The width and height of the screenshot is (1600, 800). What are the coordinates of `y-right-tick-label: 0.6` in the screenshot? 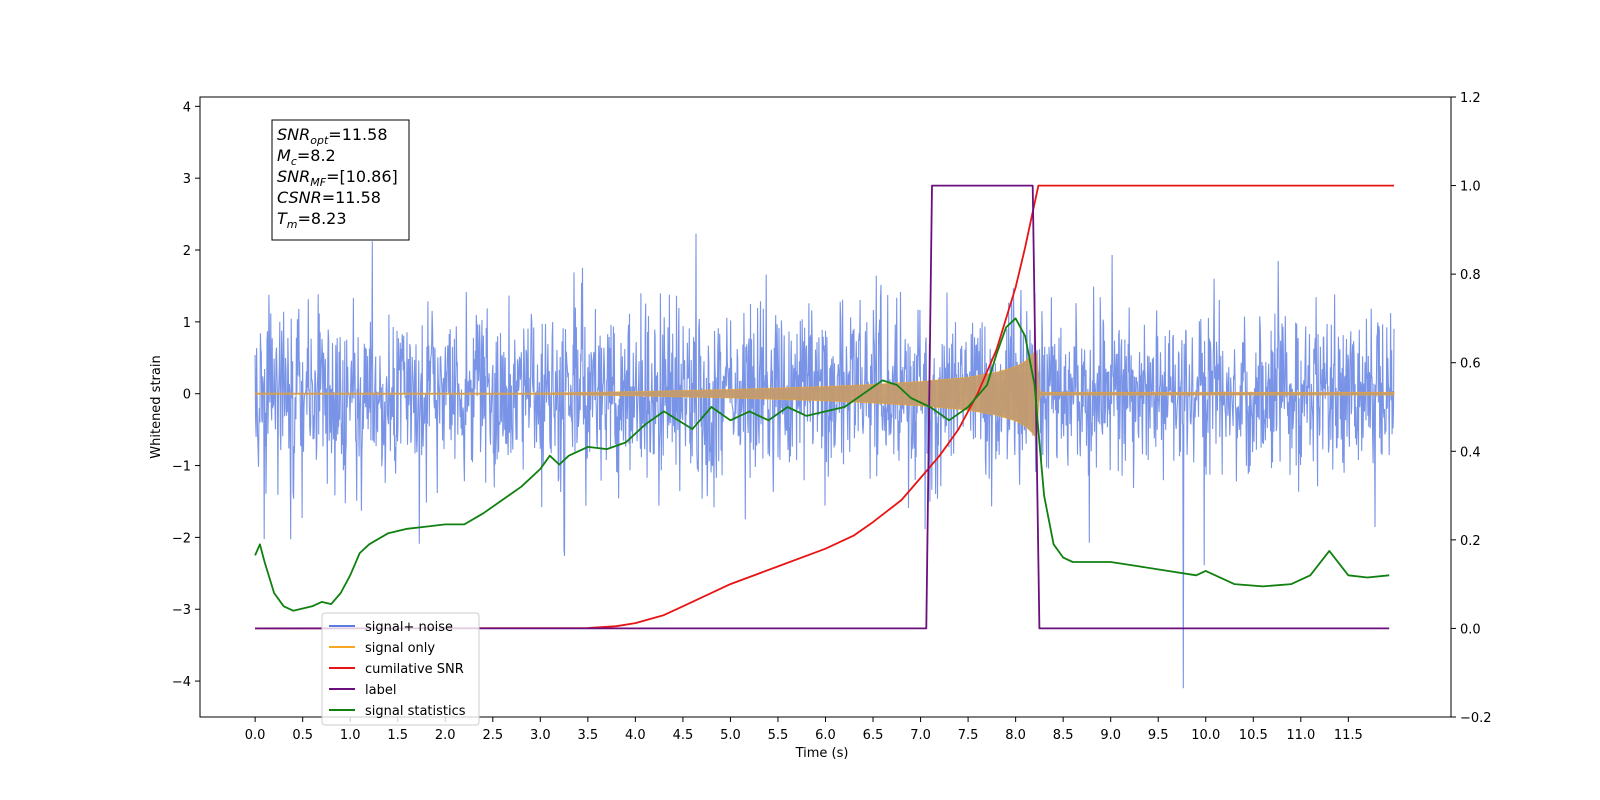 It's located at (1470, 364).